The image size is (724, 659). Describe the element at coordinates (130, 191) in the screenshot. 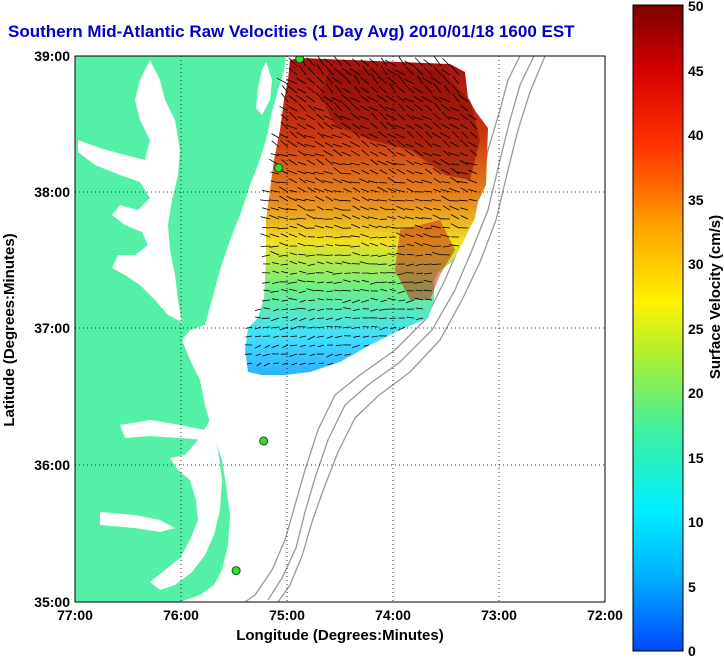

I see `chesapeake-bay` at that location.